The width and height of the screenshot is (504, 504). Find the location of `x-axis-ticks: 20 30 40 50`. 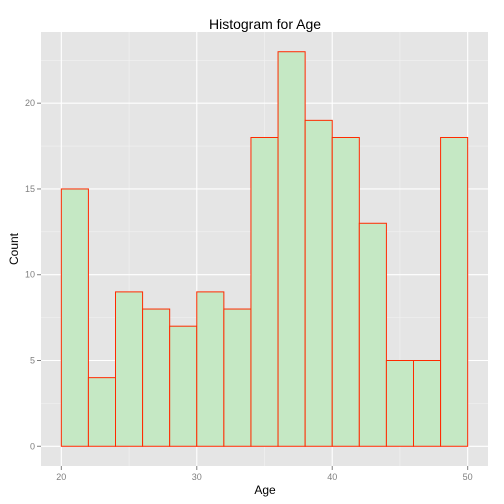

x-axis-ticks: 20 30 40 50 is located at coordinates (264, 474).